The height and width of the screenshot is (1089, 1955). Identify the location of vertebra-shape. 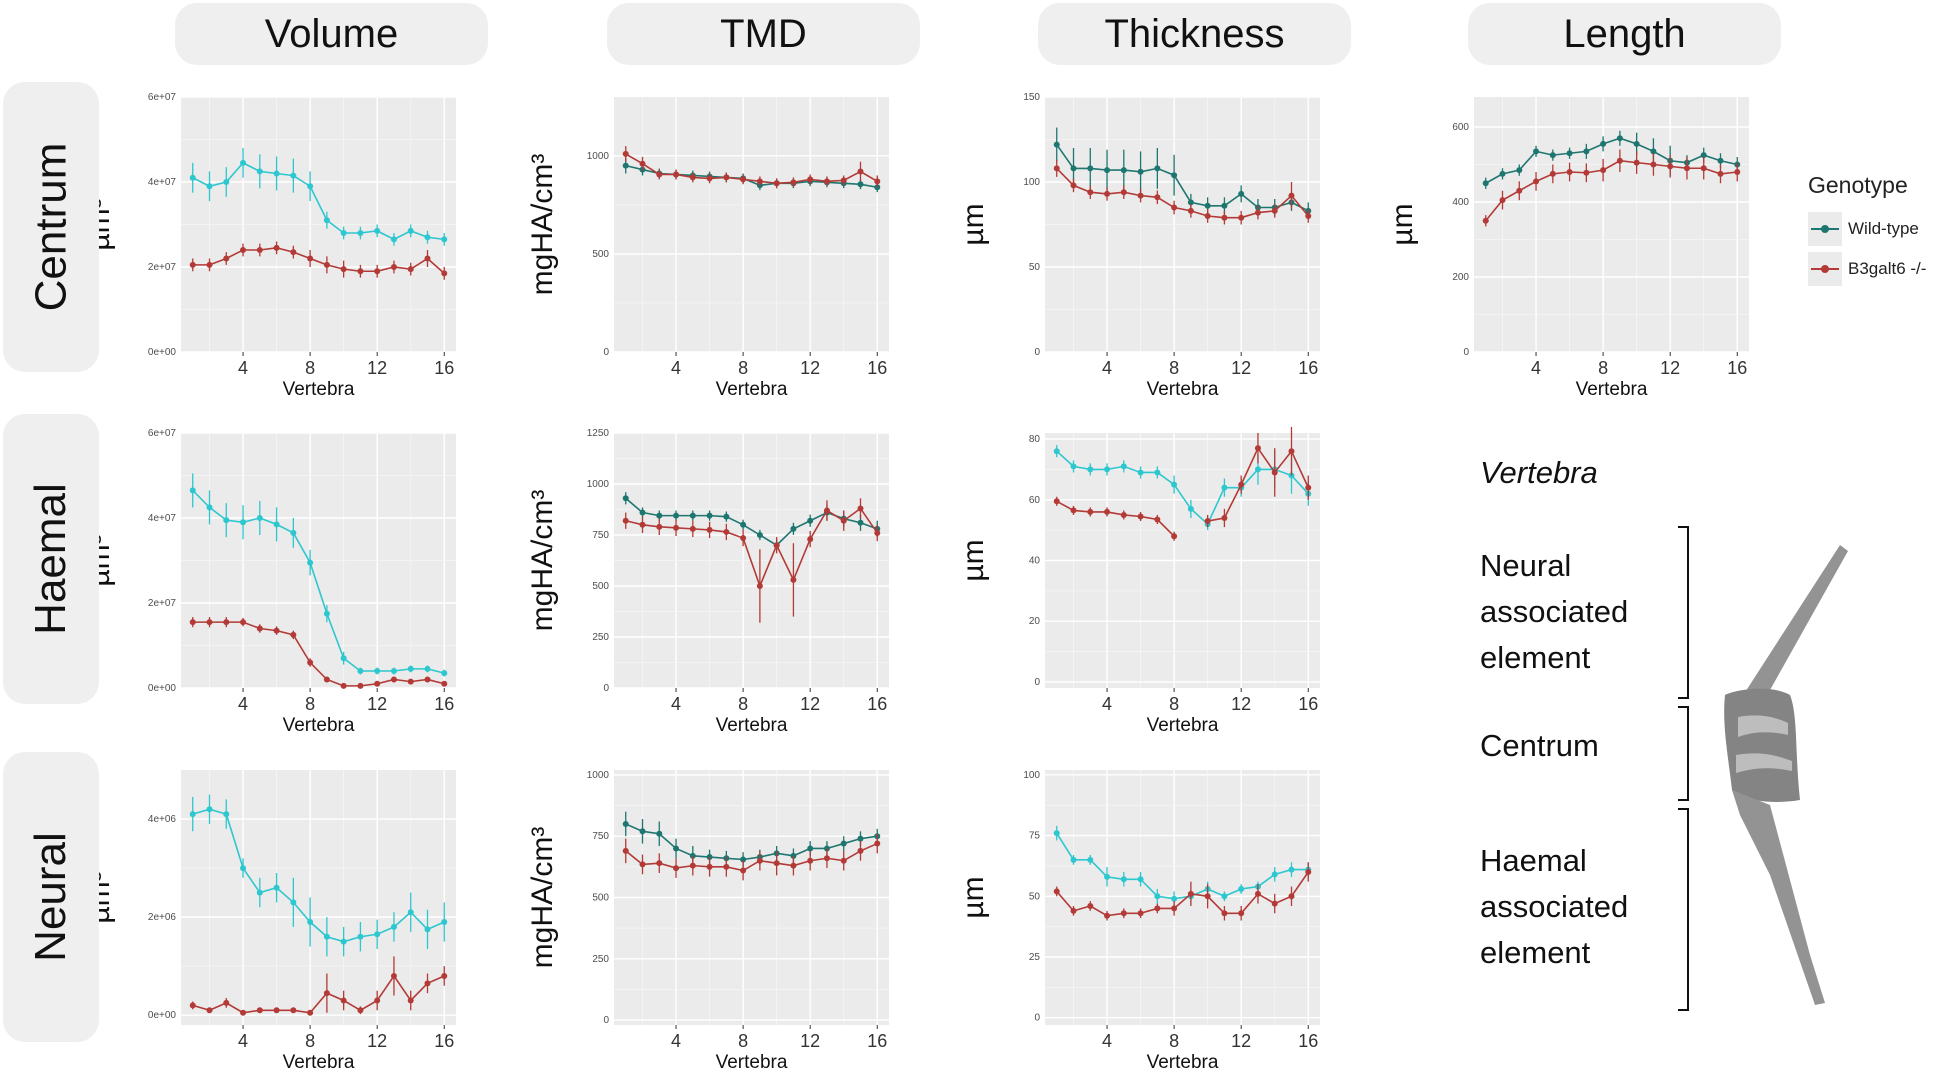
(1786, 775).